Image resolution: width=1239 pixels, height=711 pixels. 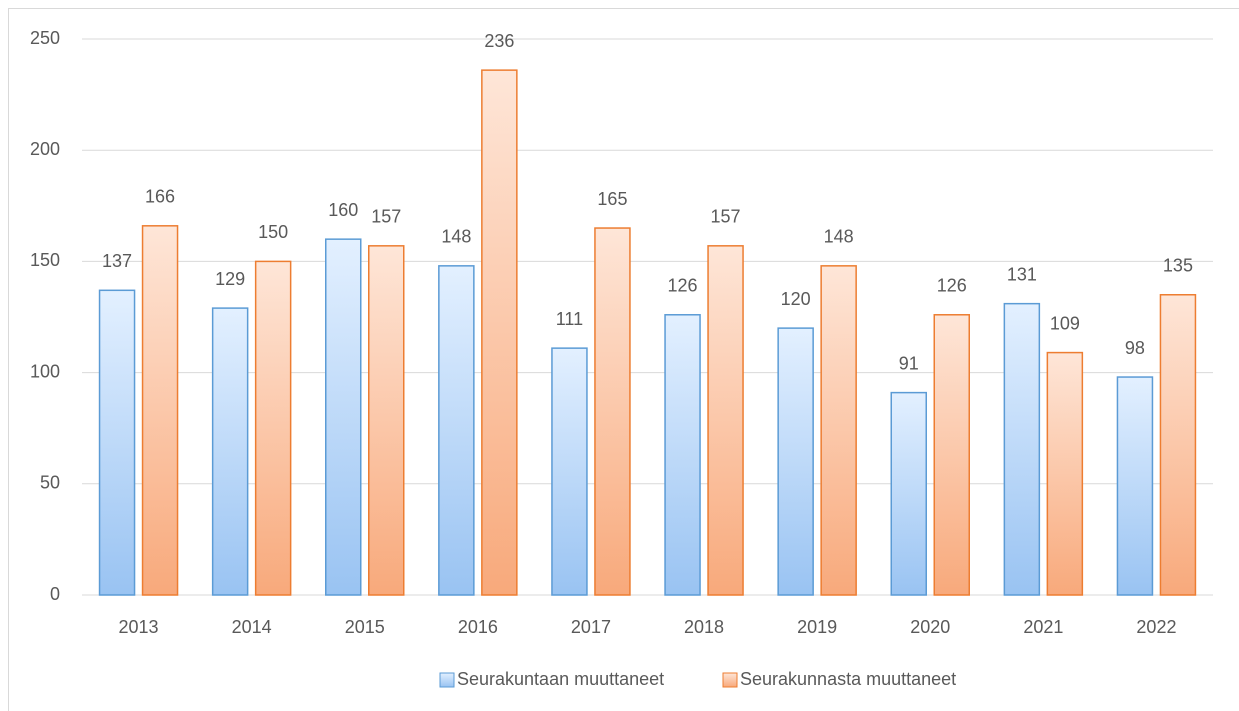 I want to click on data-label: 166, so click(x=160, y=197).